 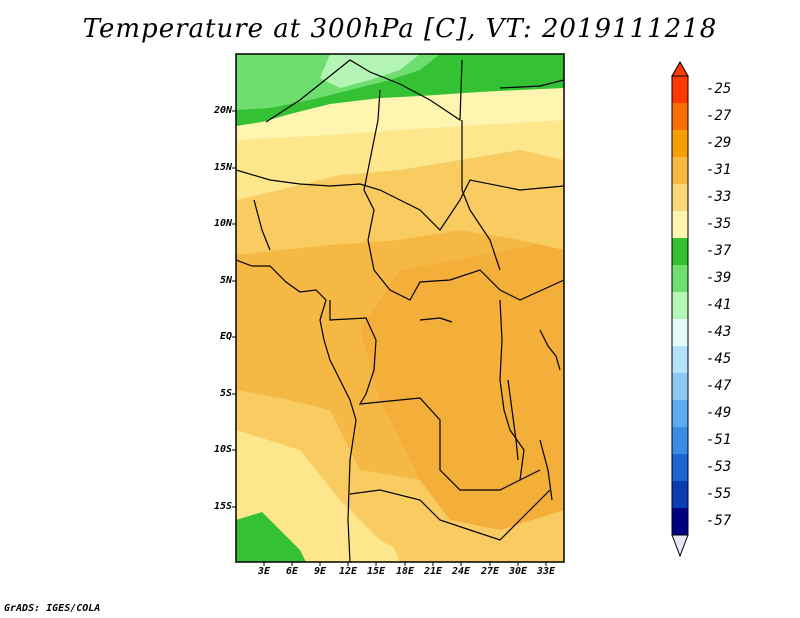 I want to click on lon-label: 33E, so click(x=546, y=571).